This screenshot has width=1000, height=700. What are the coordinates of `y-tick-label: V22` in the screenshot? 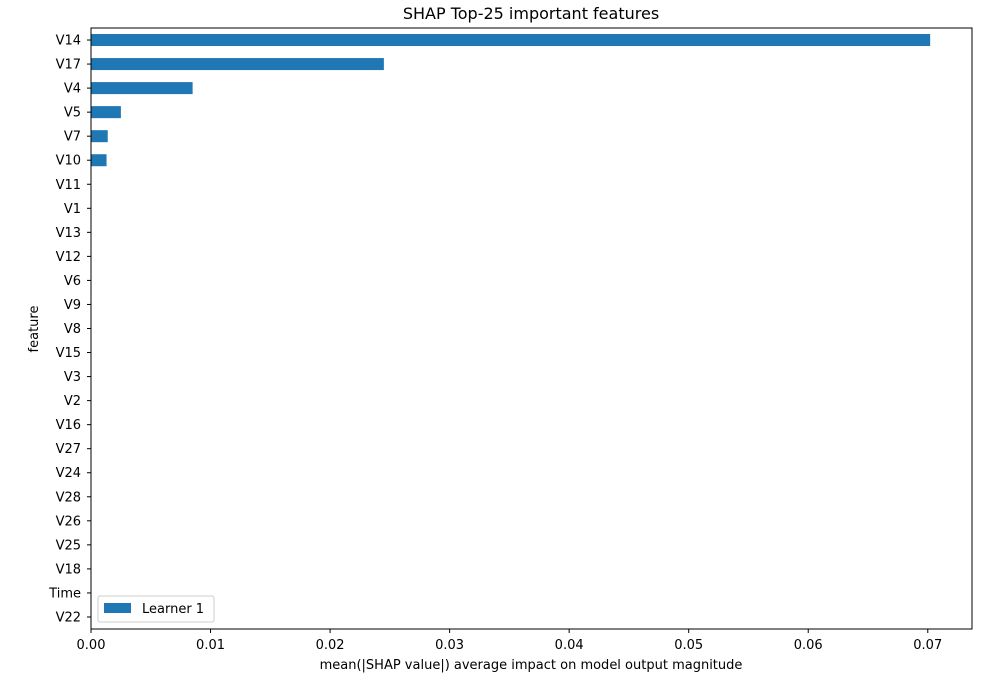 It's located at (68, 617).